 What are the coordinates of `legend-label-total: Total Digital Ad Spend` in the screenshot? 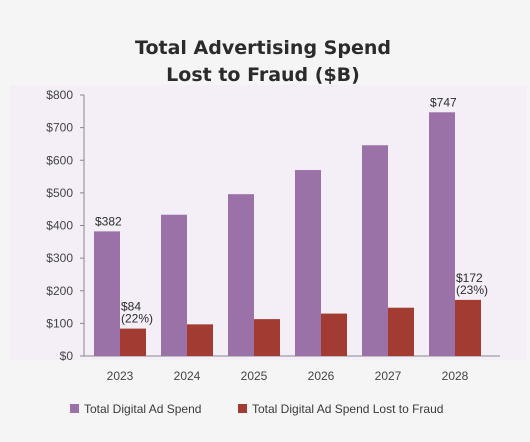 It's located at (142, 409).